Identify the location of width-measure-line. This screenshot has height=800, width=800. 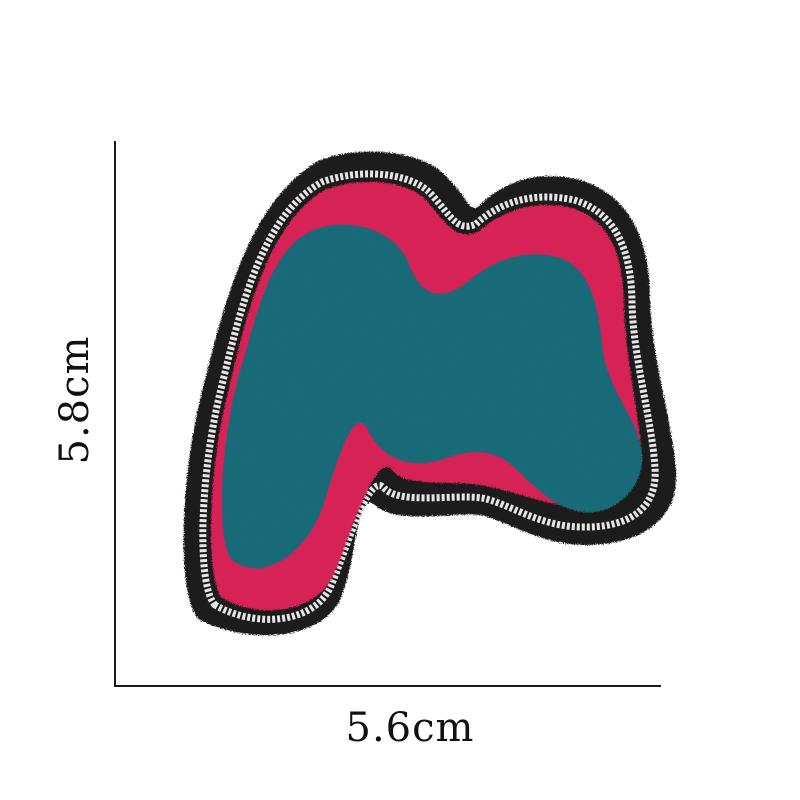
(387, 686).